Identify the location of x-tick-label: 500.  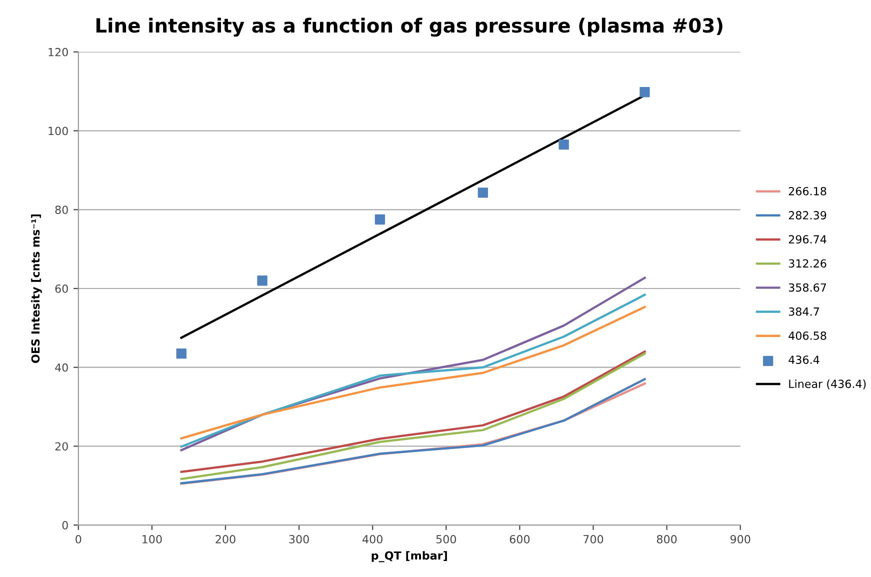
(446, 539).